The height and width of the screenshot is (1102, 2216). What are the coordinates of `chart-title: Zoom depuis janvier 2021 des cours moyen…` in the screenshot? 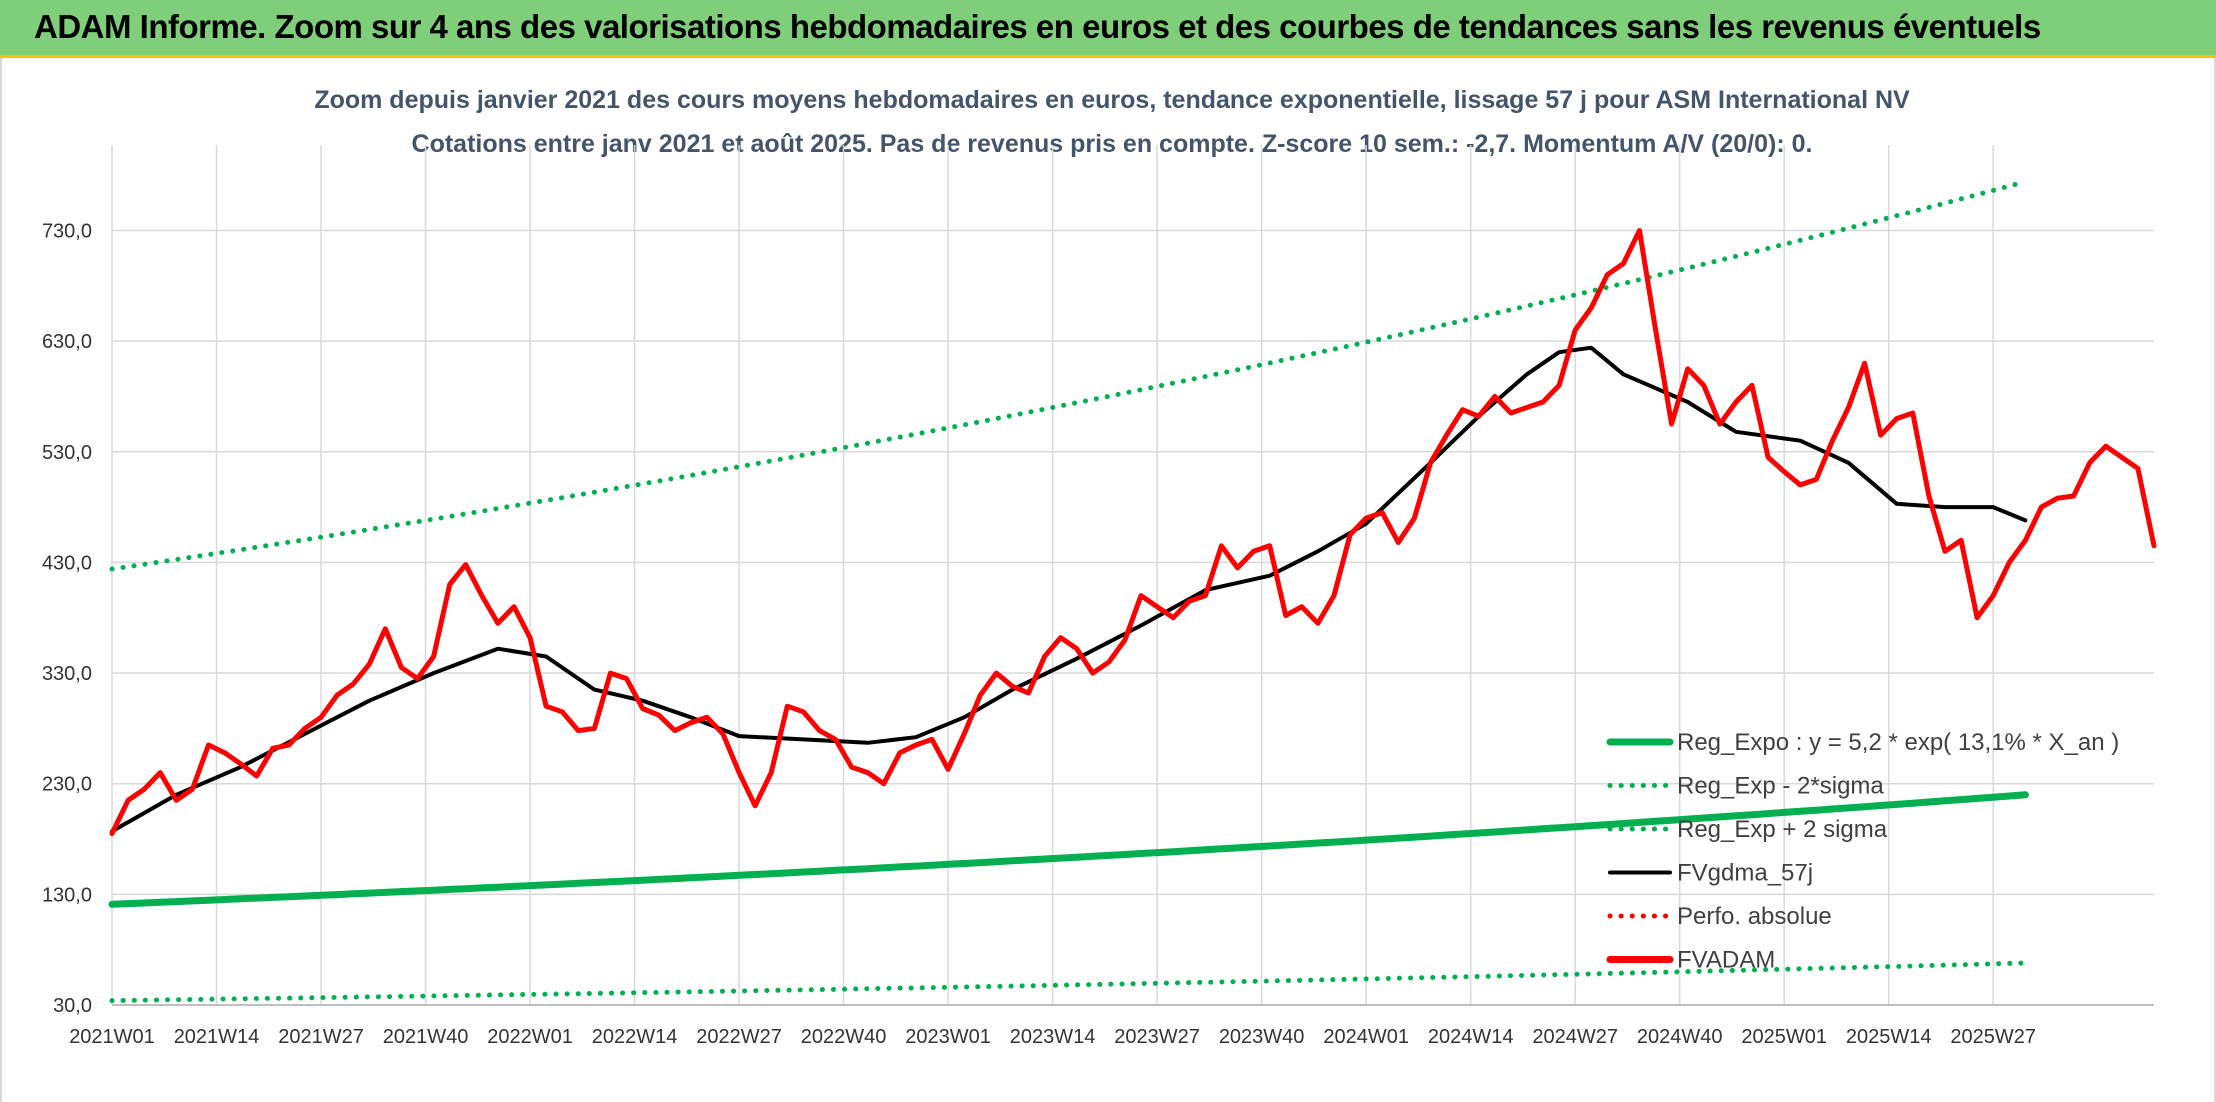 It's located at (1112, 100).